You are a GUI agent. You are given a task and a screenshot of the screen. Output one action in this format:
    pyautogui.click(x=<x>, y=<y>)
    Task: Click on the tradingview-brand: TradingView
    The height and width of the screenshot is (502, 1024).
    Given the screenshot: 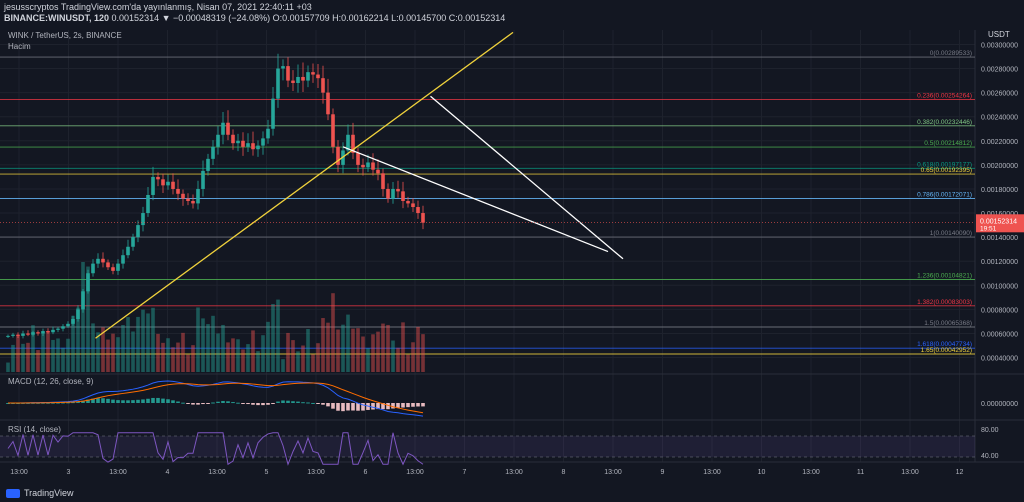 What is the action you would take?
    pyautogui.click(x=40, y=493)
    